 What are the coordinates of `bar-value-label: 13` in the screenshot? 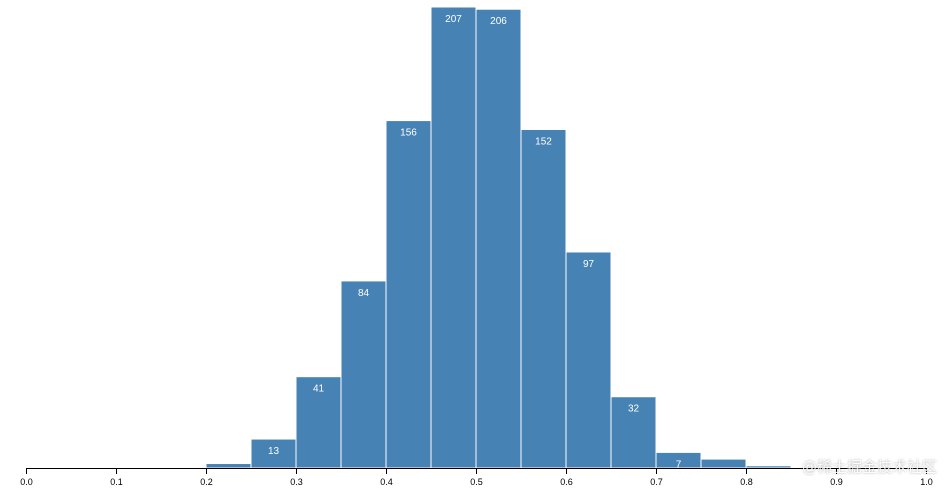 It's located at (274, 451).